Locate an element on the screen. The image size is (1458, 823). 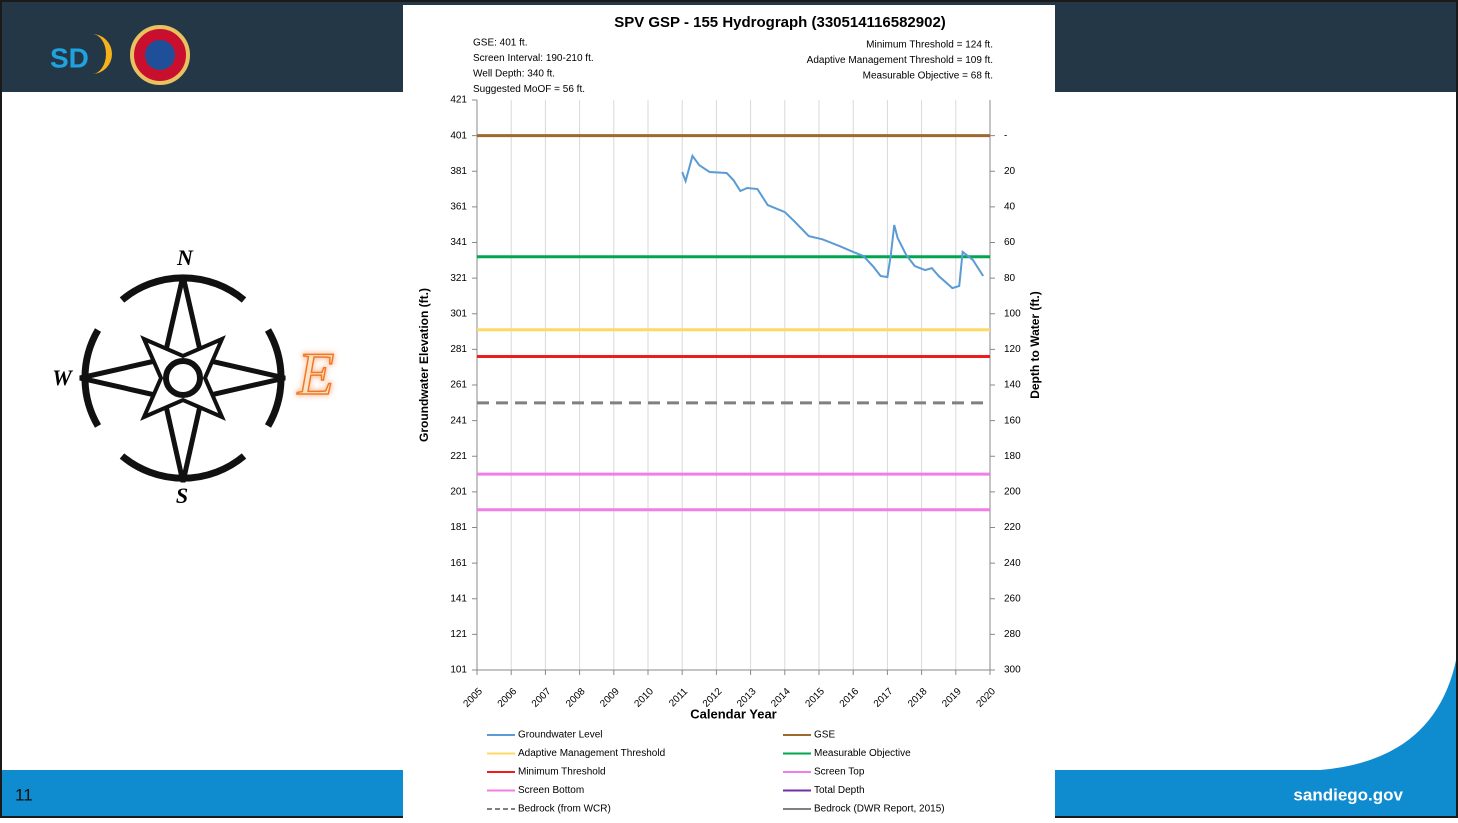
y-tick-label: 321 is located at coordinates (458, 278).